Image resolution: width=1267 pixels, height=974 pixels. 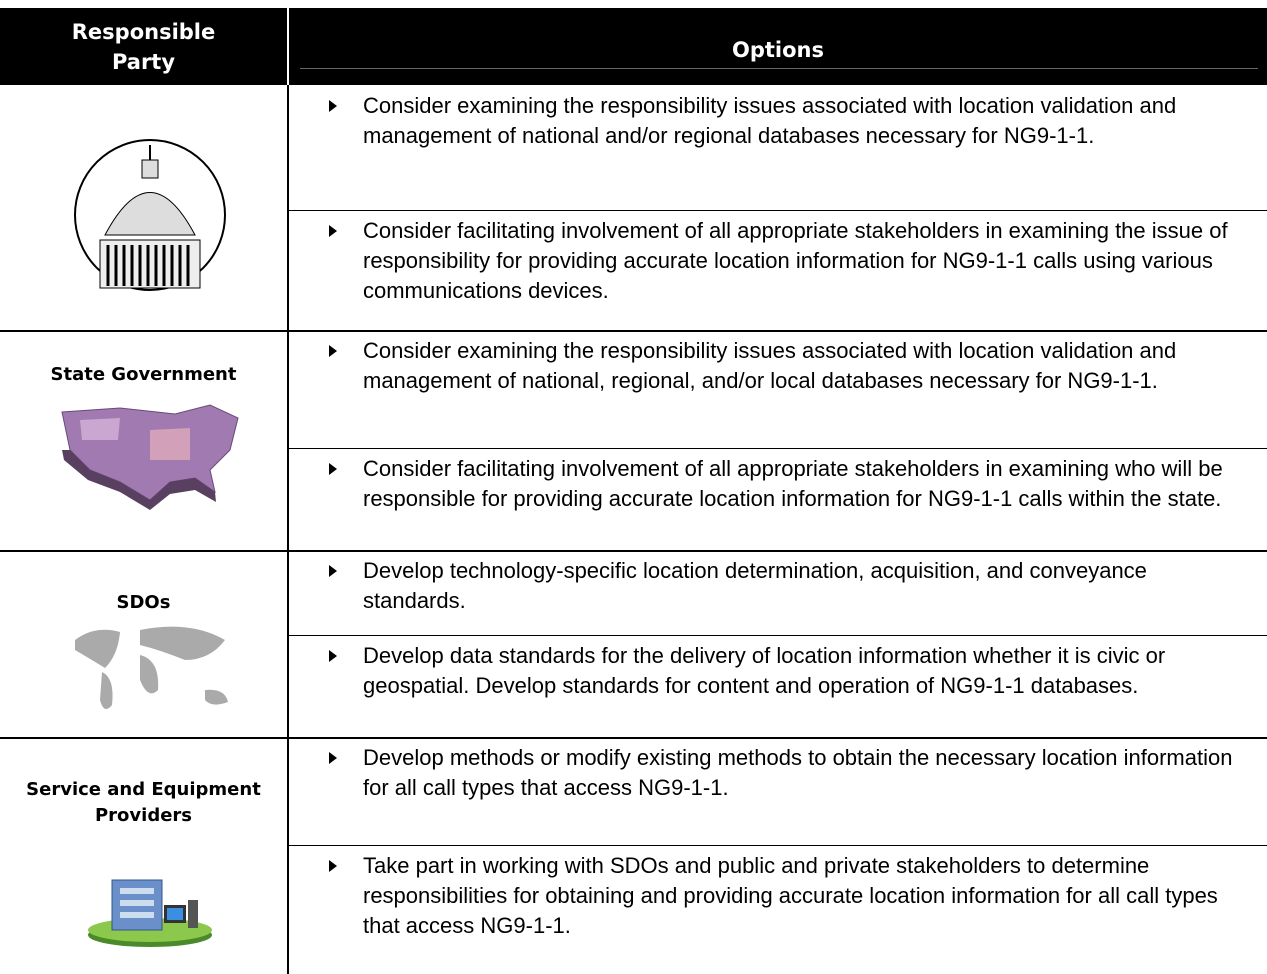 What do you see at coordinates (151, 667) in the screenshot?
I see `world-map-icon` at bounding box center [151, 667].